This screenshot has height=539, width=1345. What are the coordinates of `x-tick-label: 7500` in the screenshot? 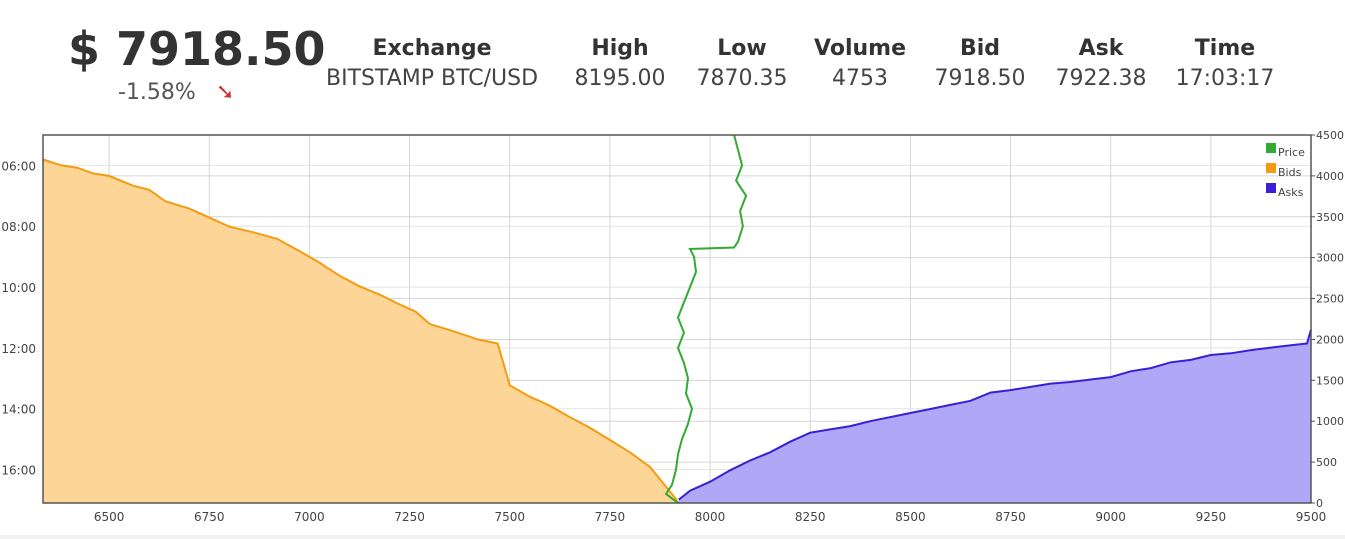 It's located at (509, 517).